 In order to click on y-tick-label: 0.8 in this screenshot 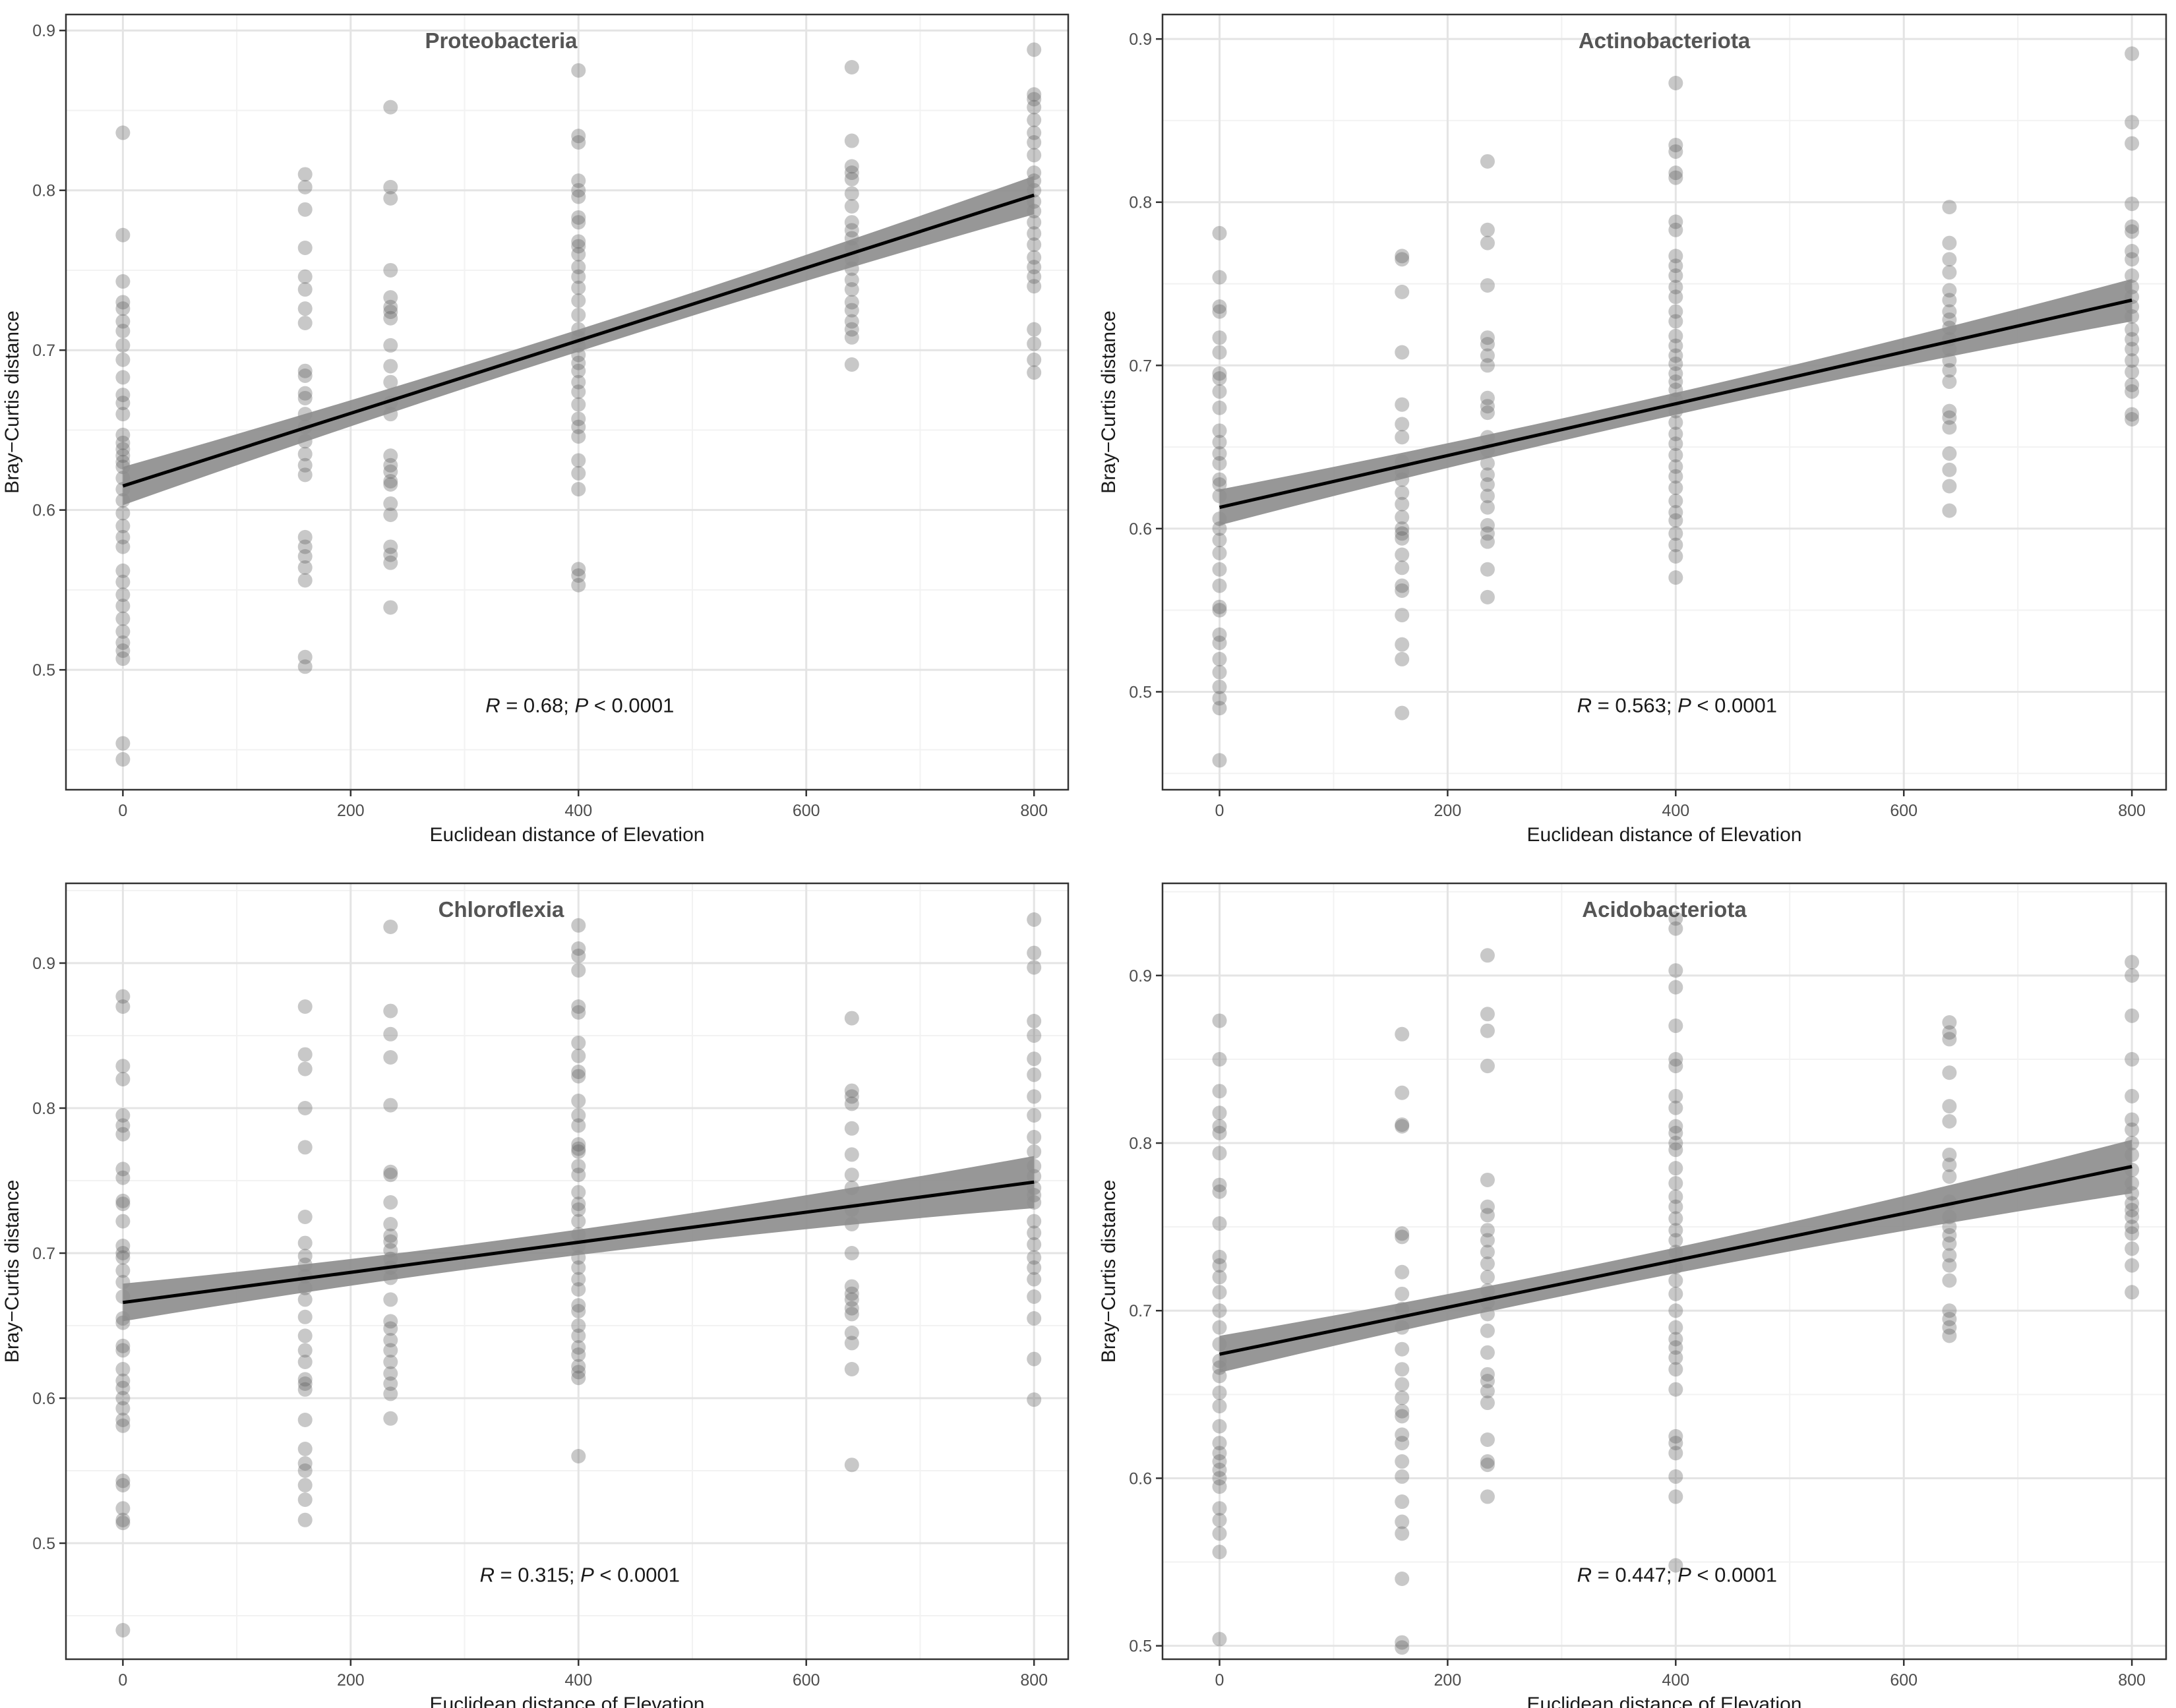, I will do `click(1141, 1143)`.